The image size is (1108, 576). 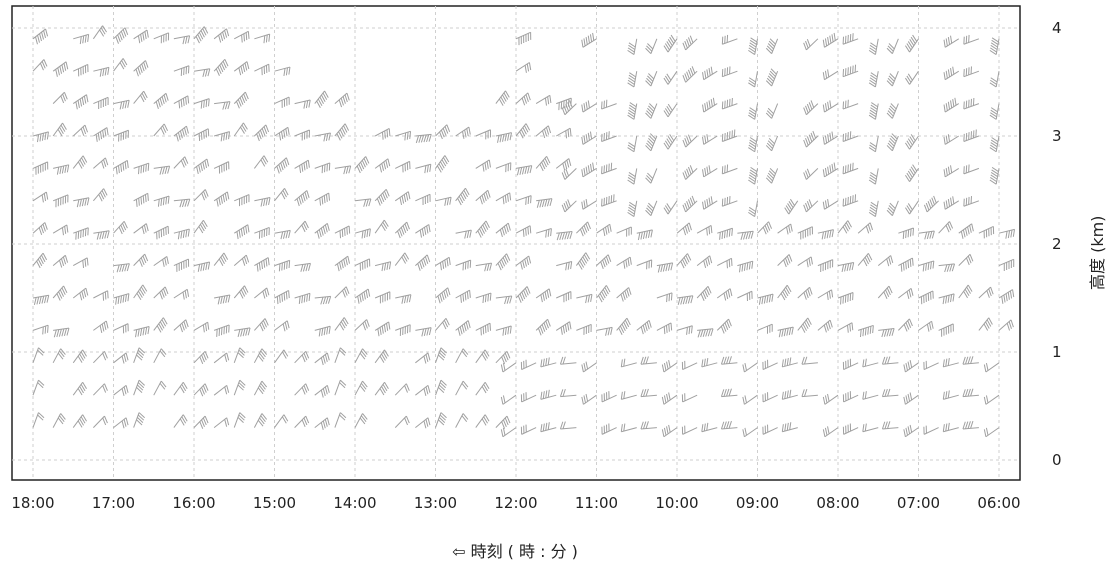 What do you see at coordinates (32, 503) in the screenshot?
I see `x-tick-label: 18:00` at bounding box center [32, 503].